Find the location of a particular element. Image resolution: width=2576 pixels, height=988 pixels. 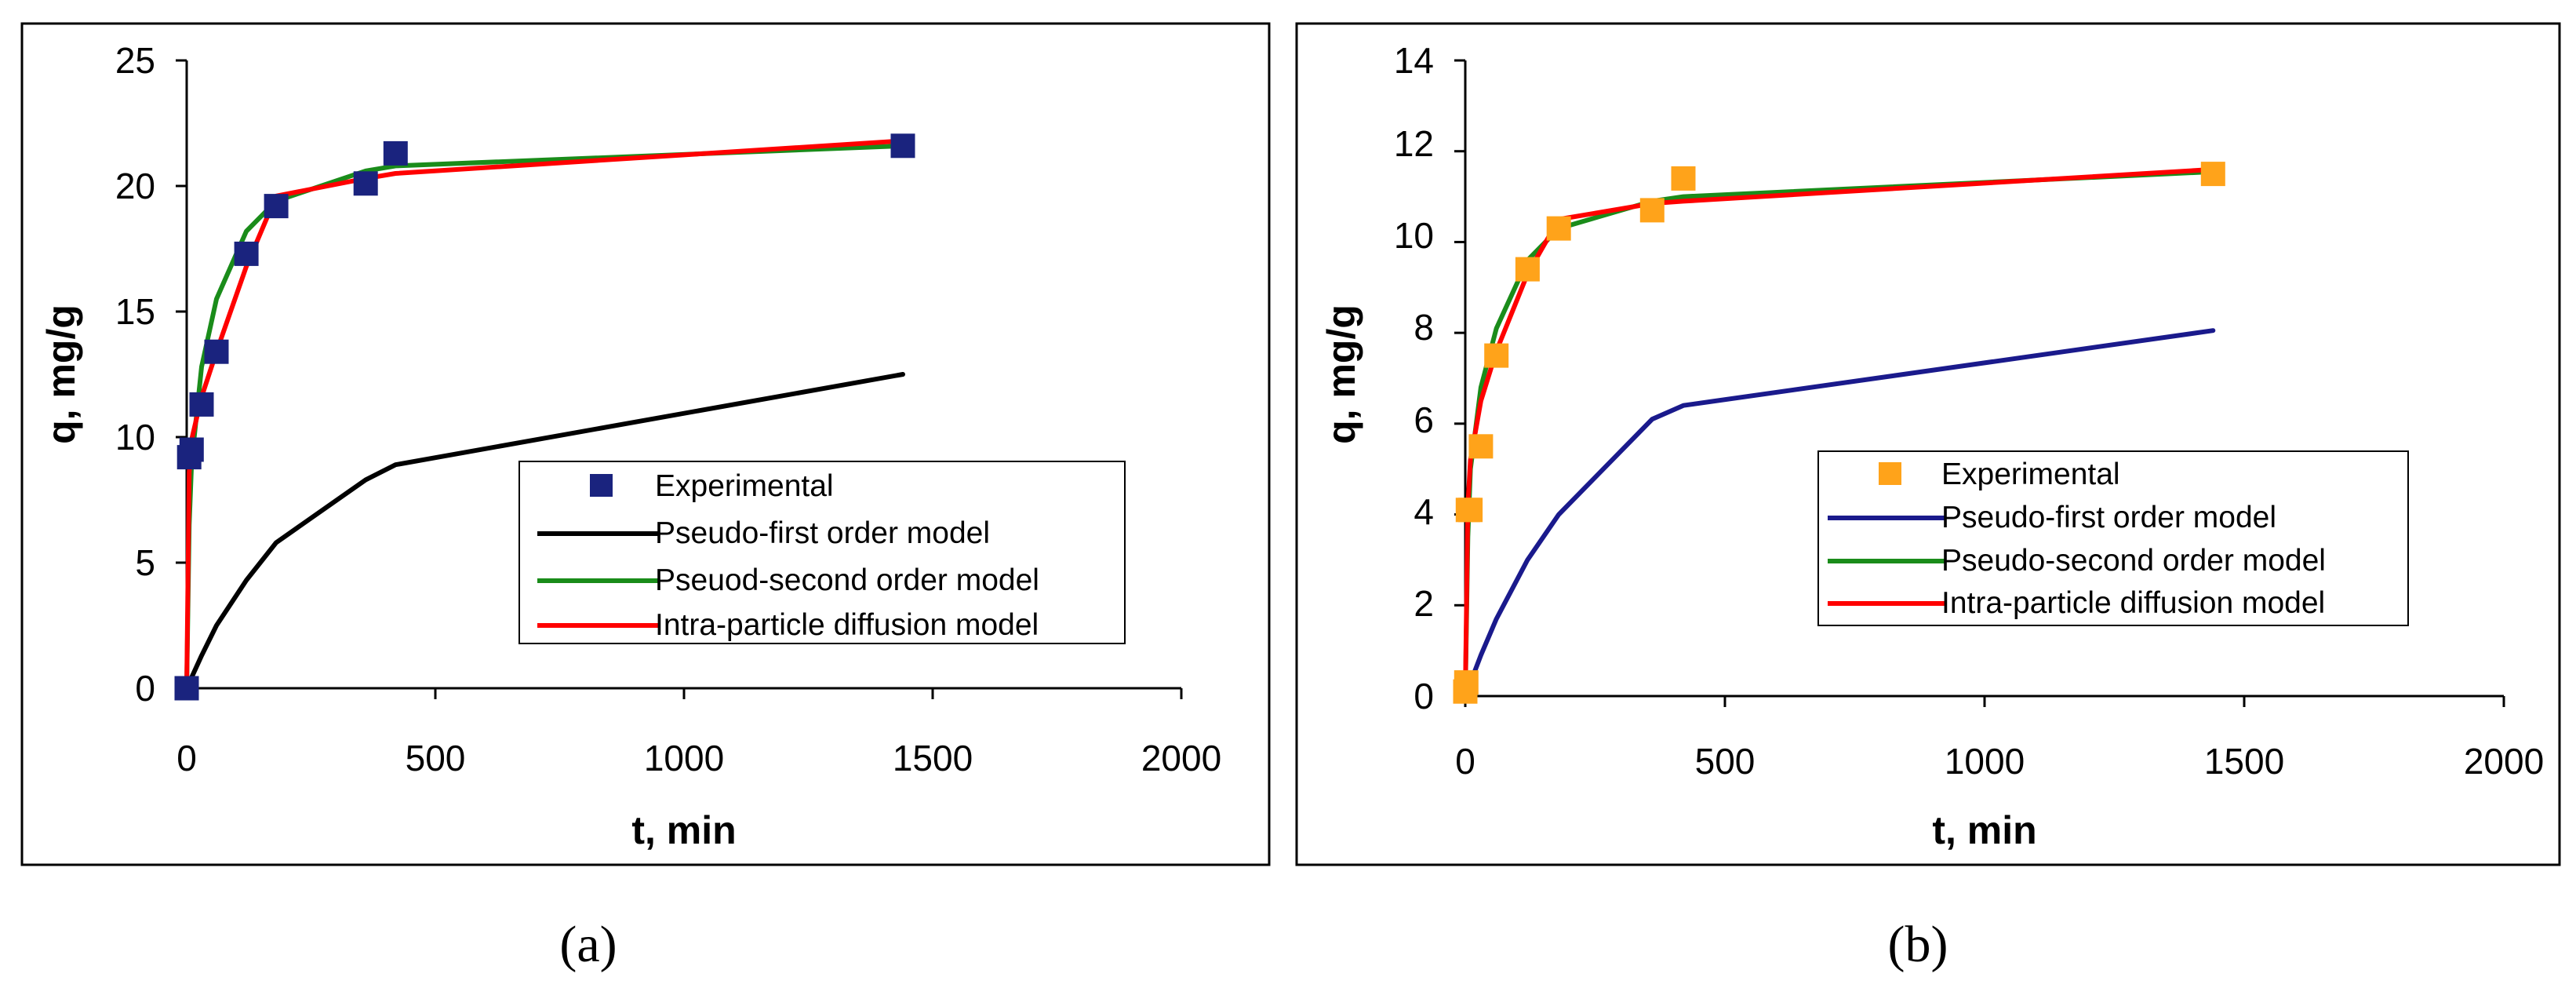

panel-a-y-axis-title: q, mg/g is located at coordinates (61, 374).